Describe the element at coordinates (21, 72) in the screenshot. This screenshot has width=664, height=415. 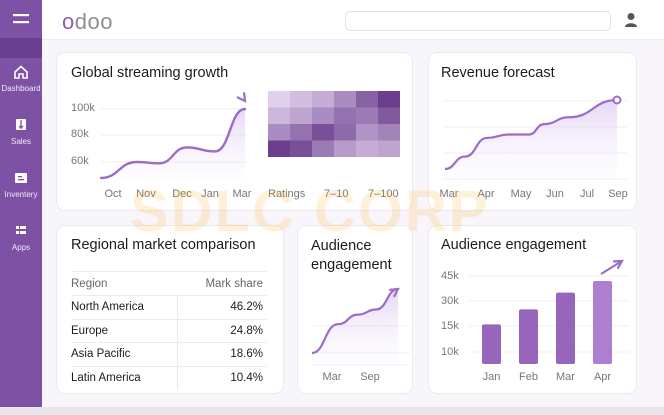
I see `home-icon` at that location.